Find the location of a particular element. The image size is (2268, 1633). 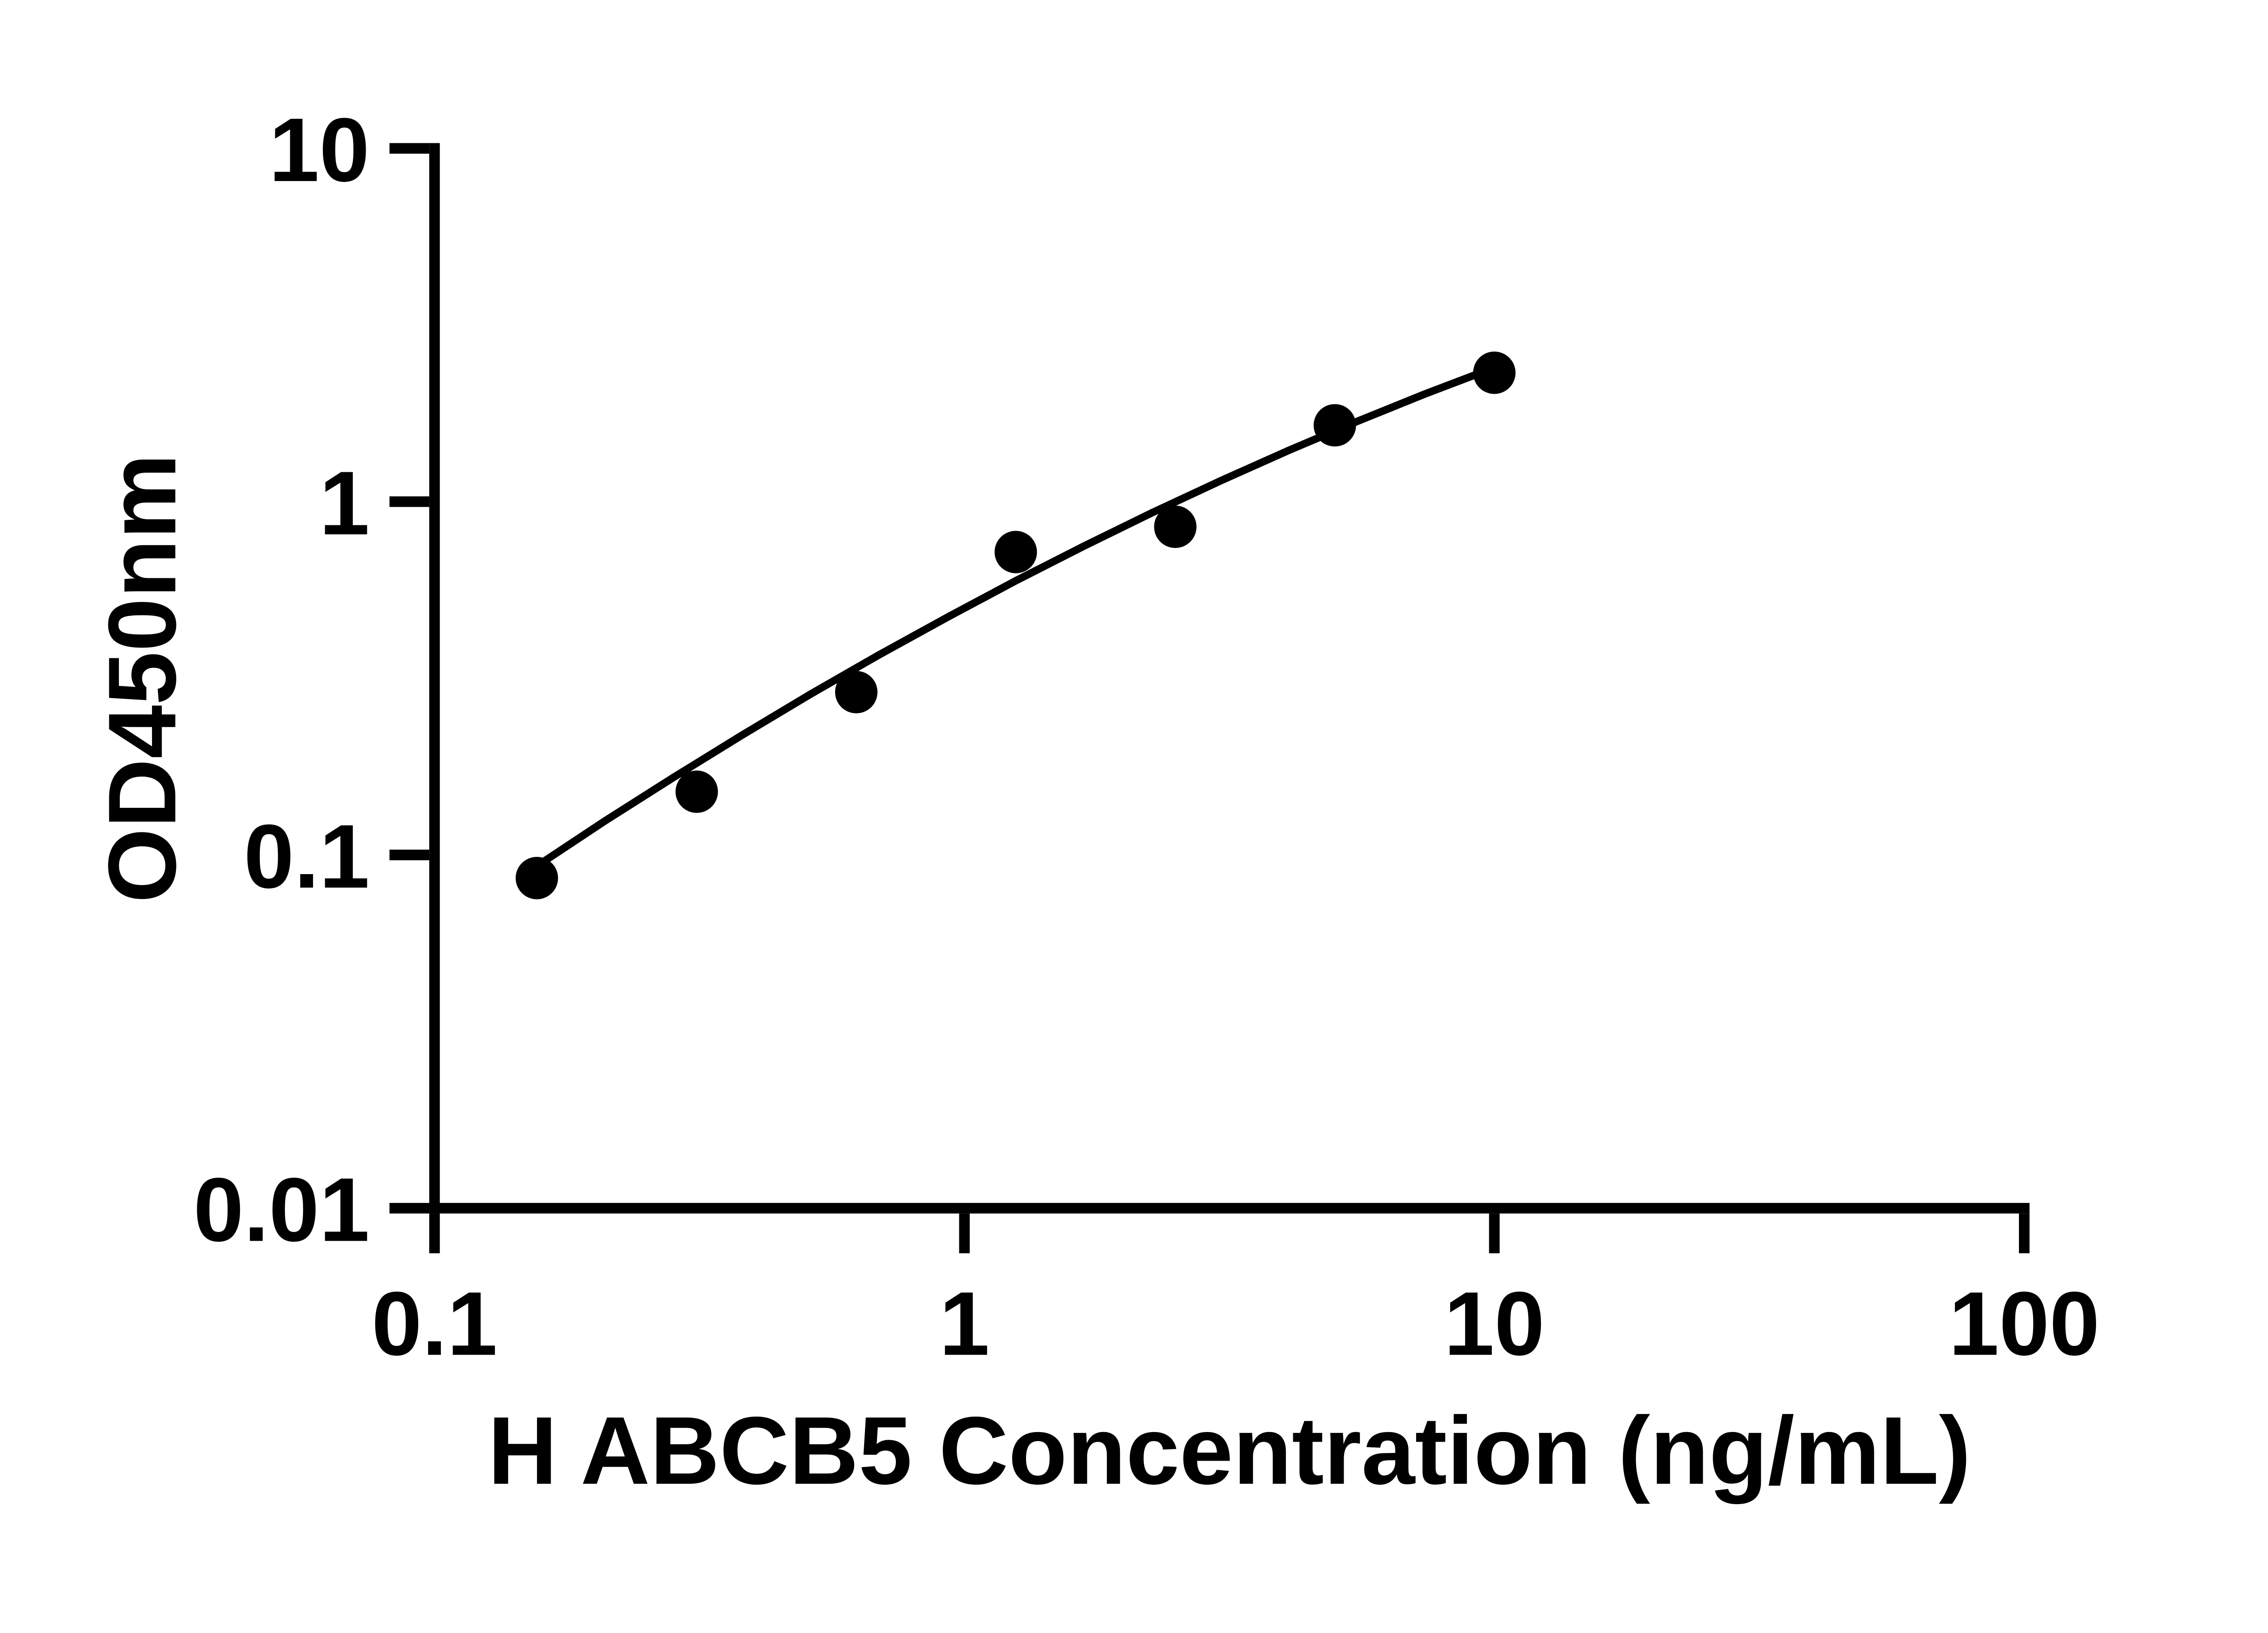

x-tick-label: 10 is located at coordinates (1495, 1323).